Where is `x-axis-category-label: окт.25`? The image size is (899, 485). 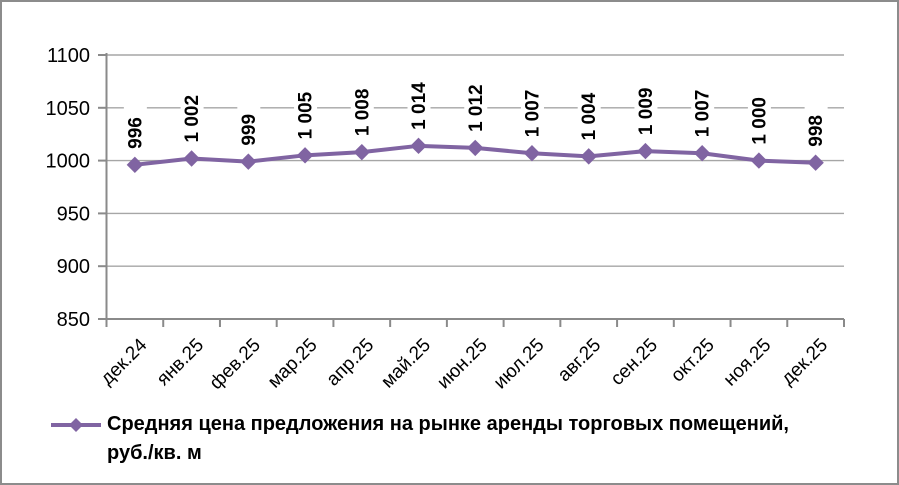
x-axis-category-label: окт.25 is located at coordinates (693, 361).